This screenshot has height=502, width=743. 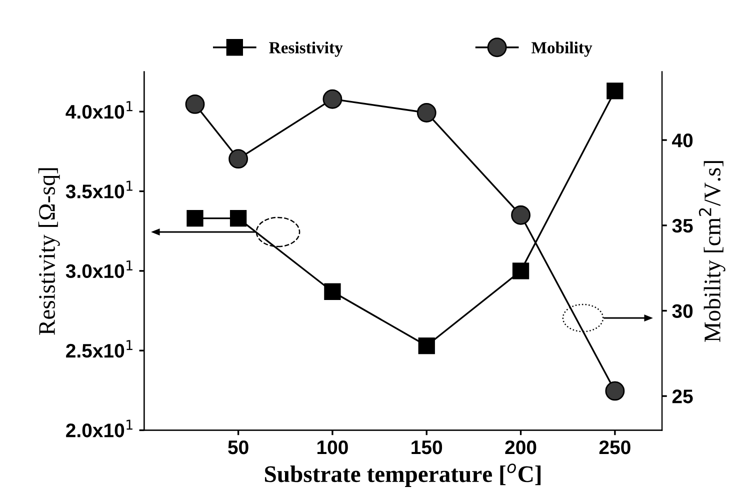 I want to click on x-tick-label: 150, so click(x=427, y=447).